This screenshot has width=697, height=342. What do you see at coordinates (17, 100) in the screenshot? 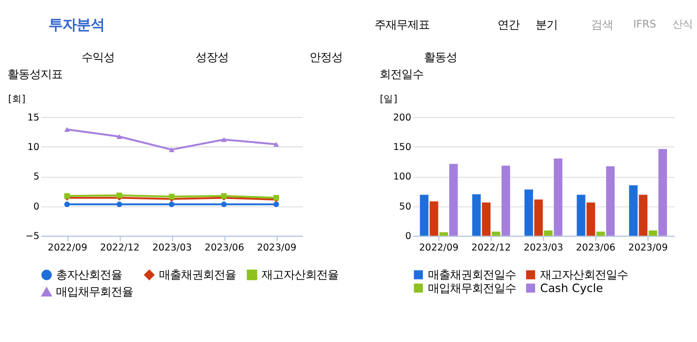
I see `y-axis-title: [회]` at bounding box center [17, 100].